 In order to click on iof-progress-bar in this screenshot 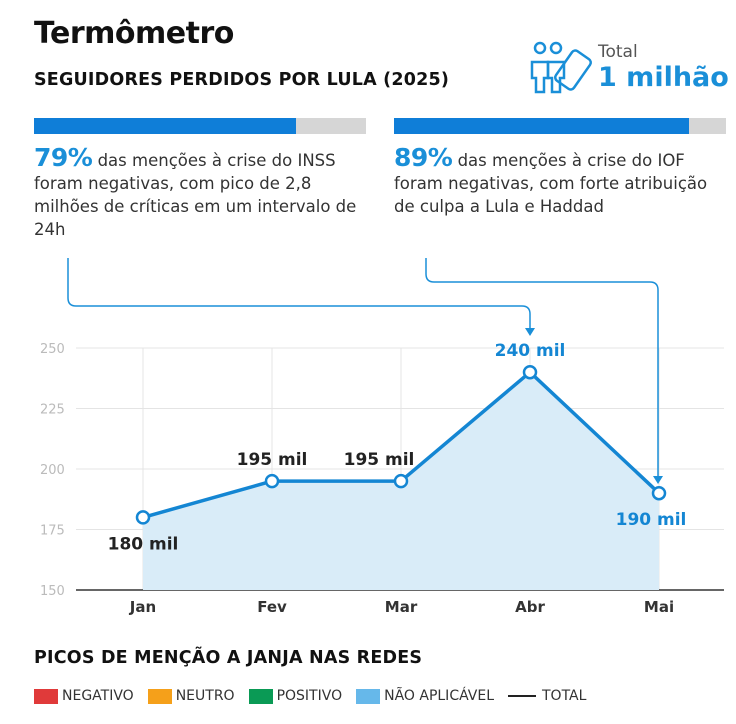, I will do `click(560, 126)`.